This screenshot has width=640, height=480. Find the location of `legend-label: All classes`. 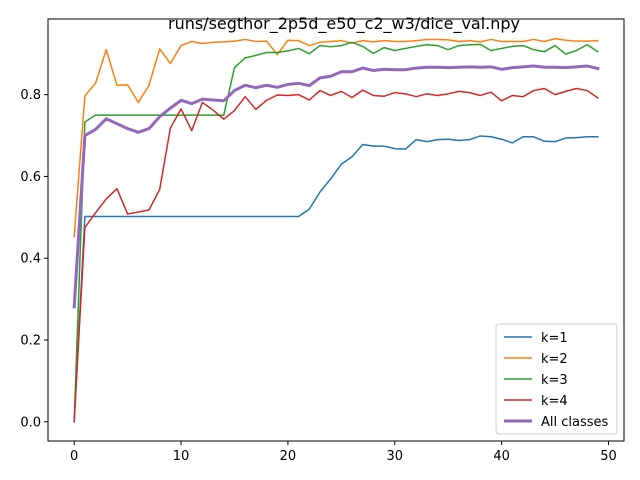

legend-label: All classes is located at coordinates (575, 422).